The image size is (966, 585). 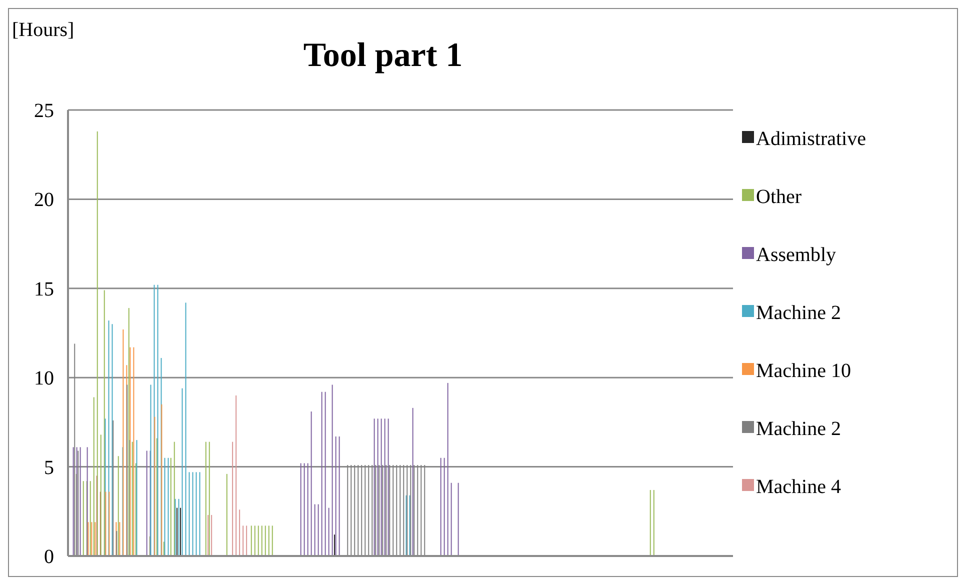 I want to click on legend-label: Other, so click(x=779, y=197).